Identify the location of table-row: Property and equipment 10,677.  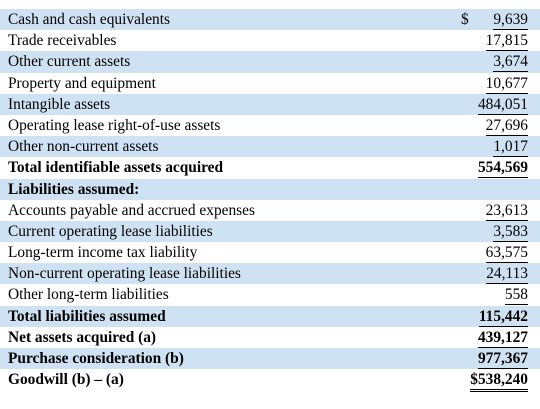
(270, 83).